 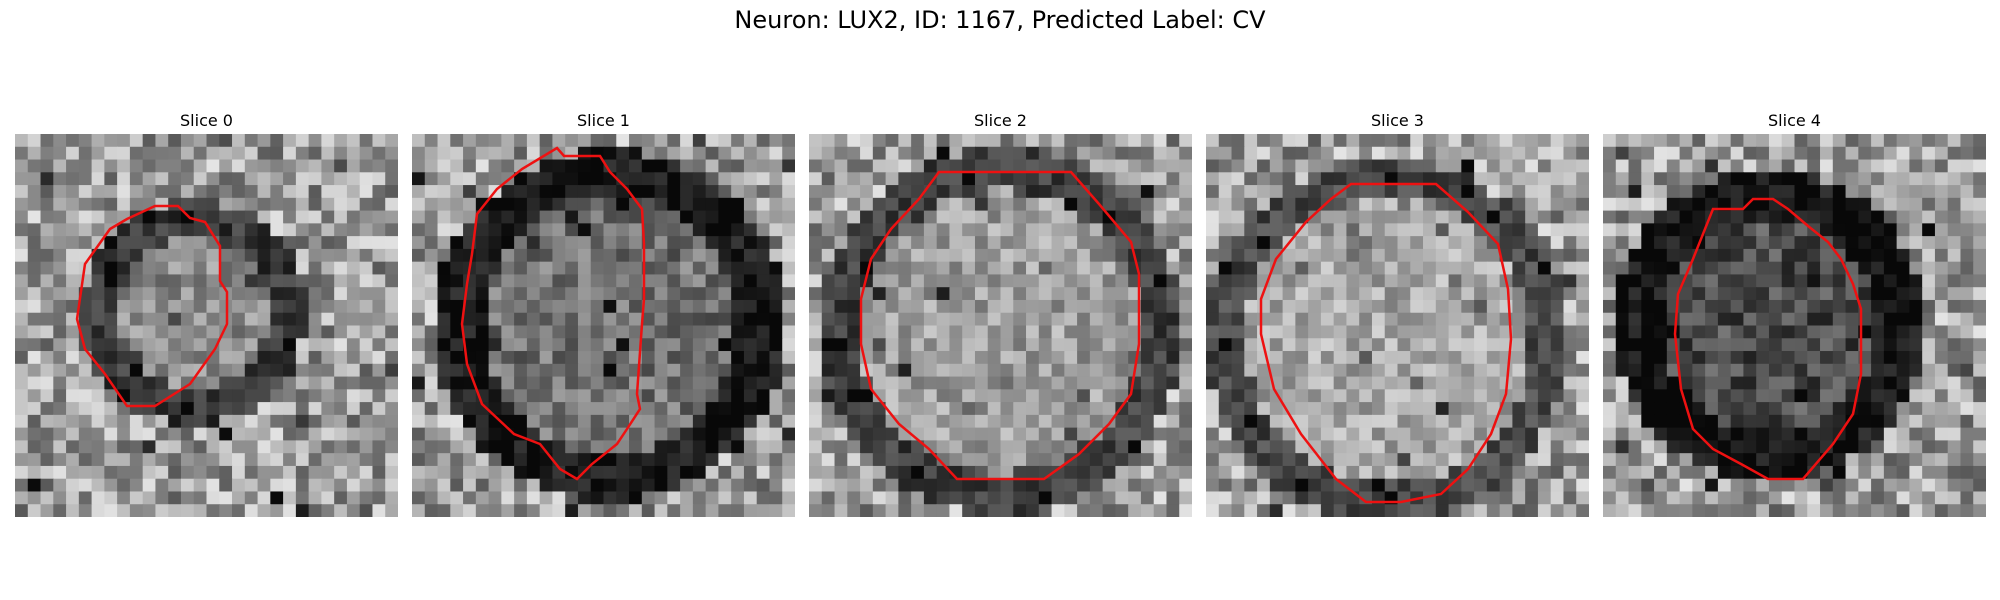 I want to click on slice-title-3: Slice 3, so click(x=1397, y=120).